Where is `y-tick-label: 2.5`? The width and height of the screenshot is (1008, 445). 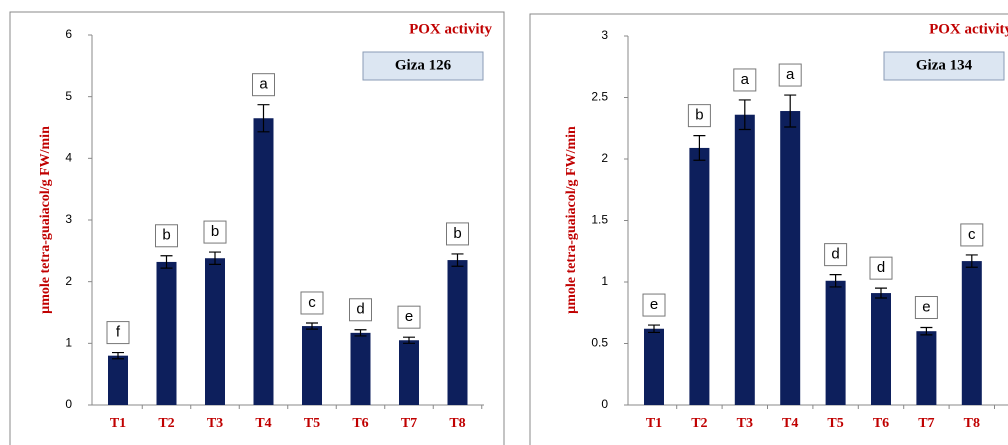 y-tick-label: 2.5 is located at coordinates (599, 97).